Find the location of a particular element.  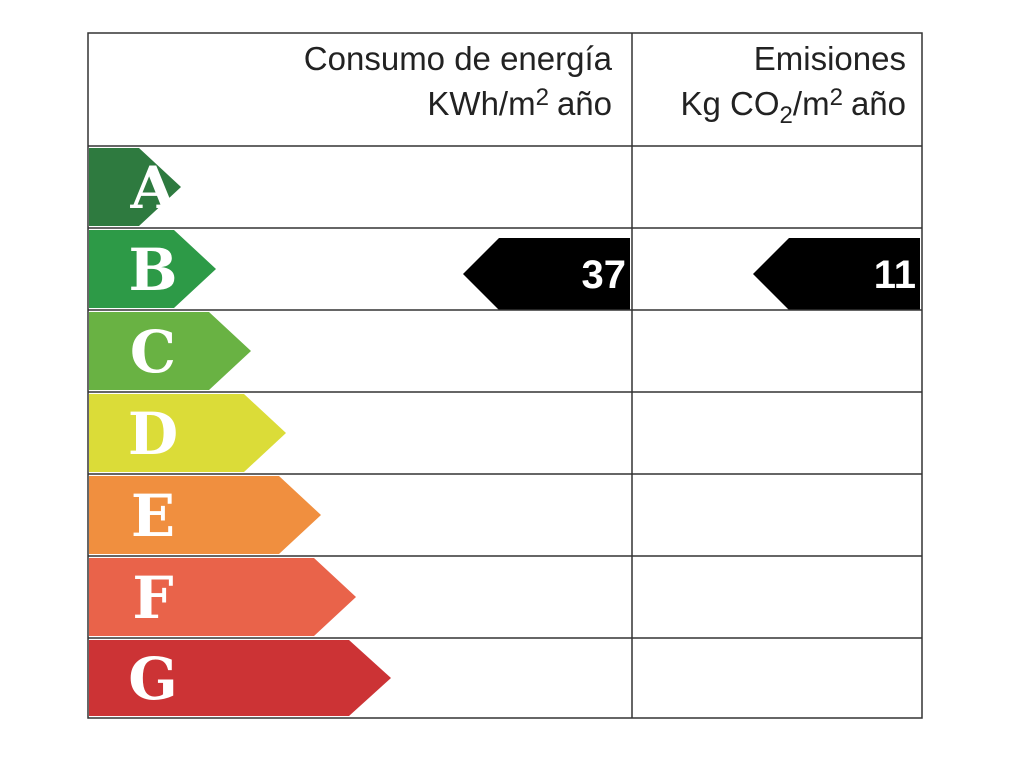

unit-sub: 2 is located at coordinates (786, 115).